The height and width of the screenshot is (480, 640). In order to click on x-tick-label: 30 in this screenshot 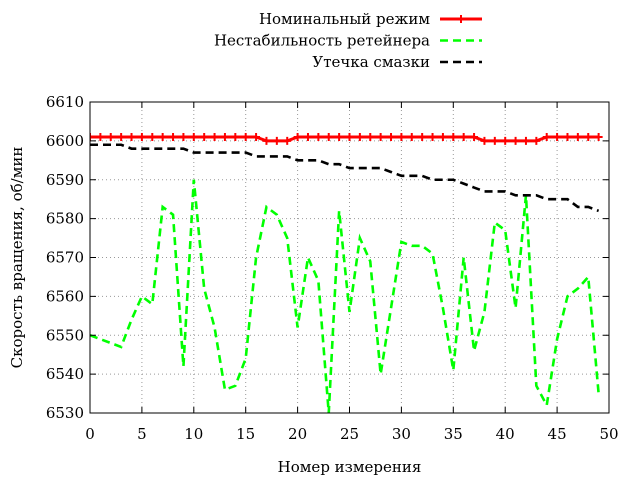, I will do `click(401, 434)`.